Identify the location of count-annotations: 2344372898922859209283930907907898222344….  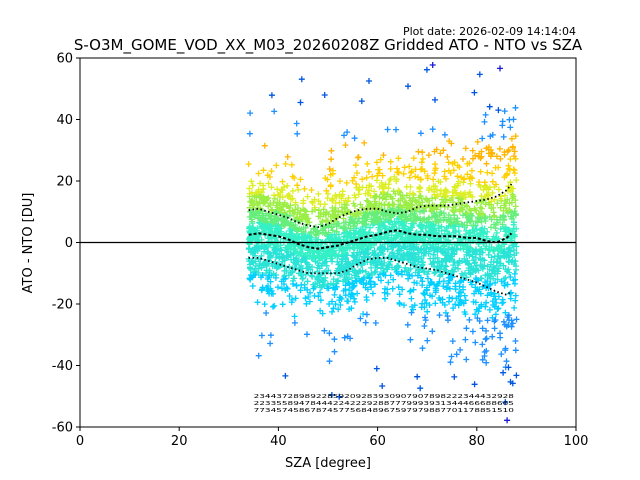
(384, 404).